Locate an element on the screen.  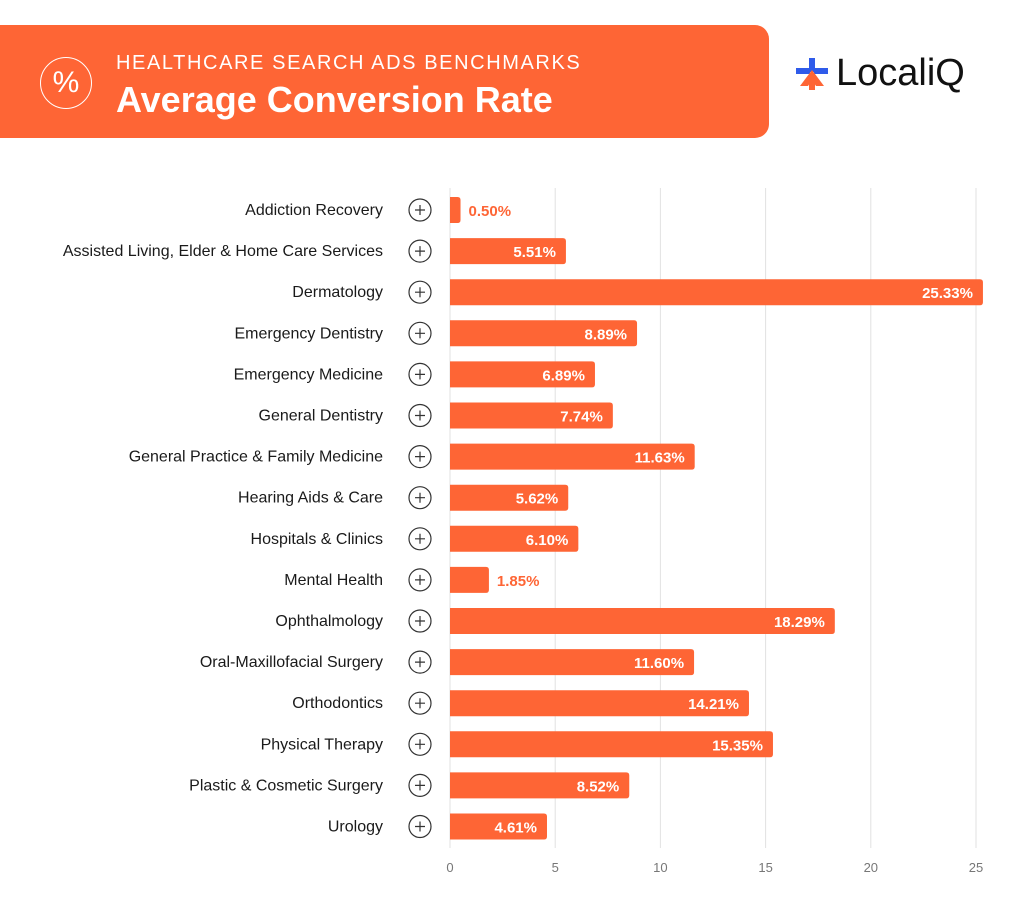
category-label: Physical Therapy is located at coordinates (322, 744).